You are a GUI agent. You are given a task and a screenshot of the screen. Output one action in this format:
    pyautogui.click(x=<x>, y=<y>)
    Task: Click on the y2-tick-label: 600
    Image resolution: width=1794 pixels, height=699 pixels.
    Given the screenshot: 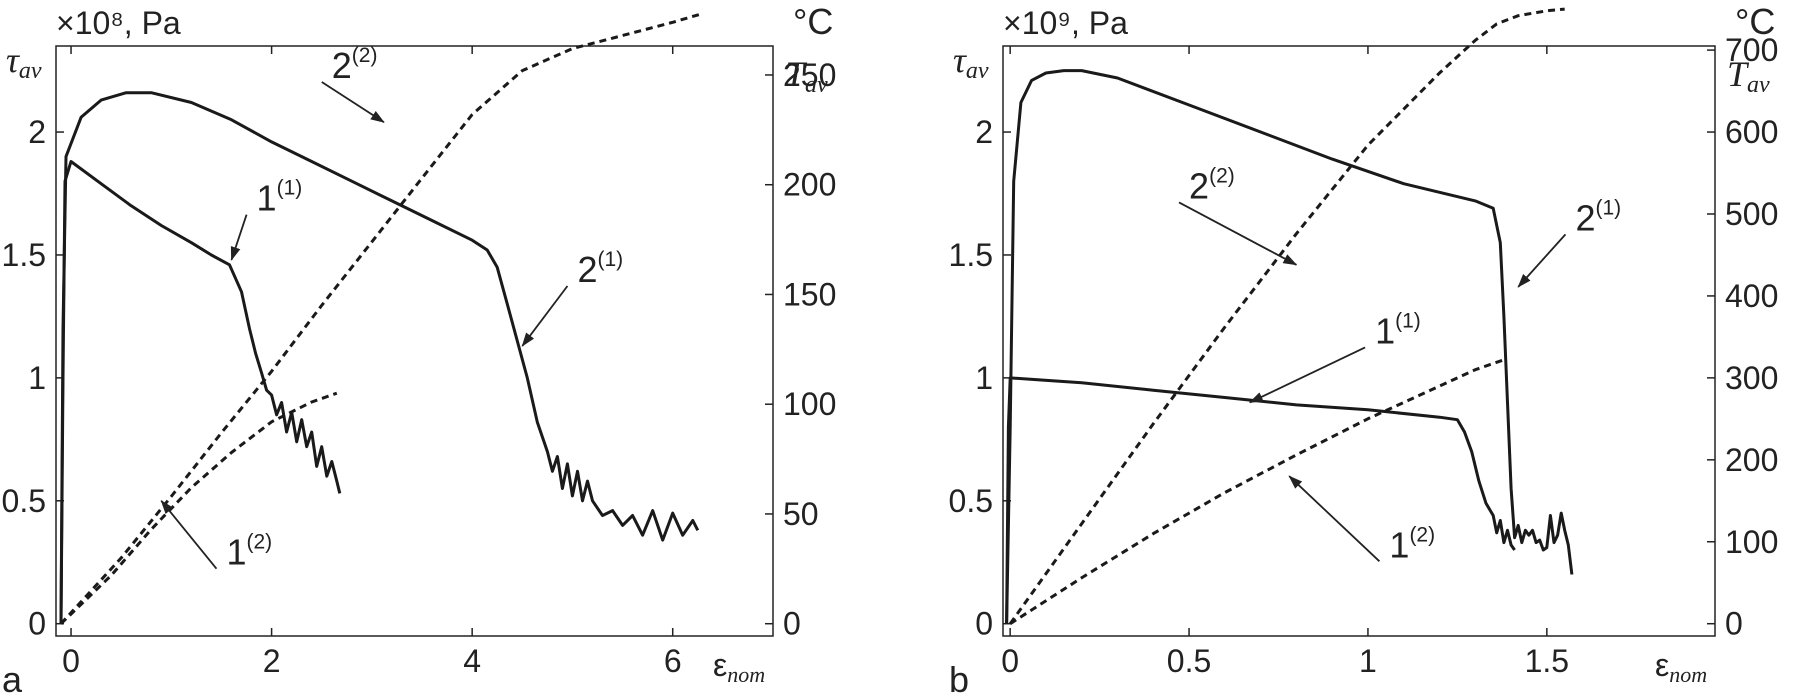 What is the action you would take?
    pyautogui.click(x=1751, y=132)
    